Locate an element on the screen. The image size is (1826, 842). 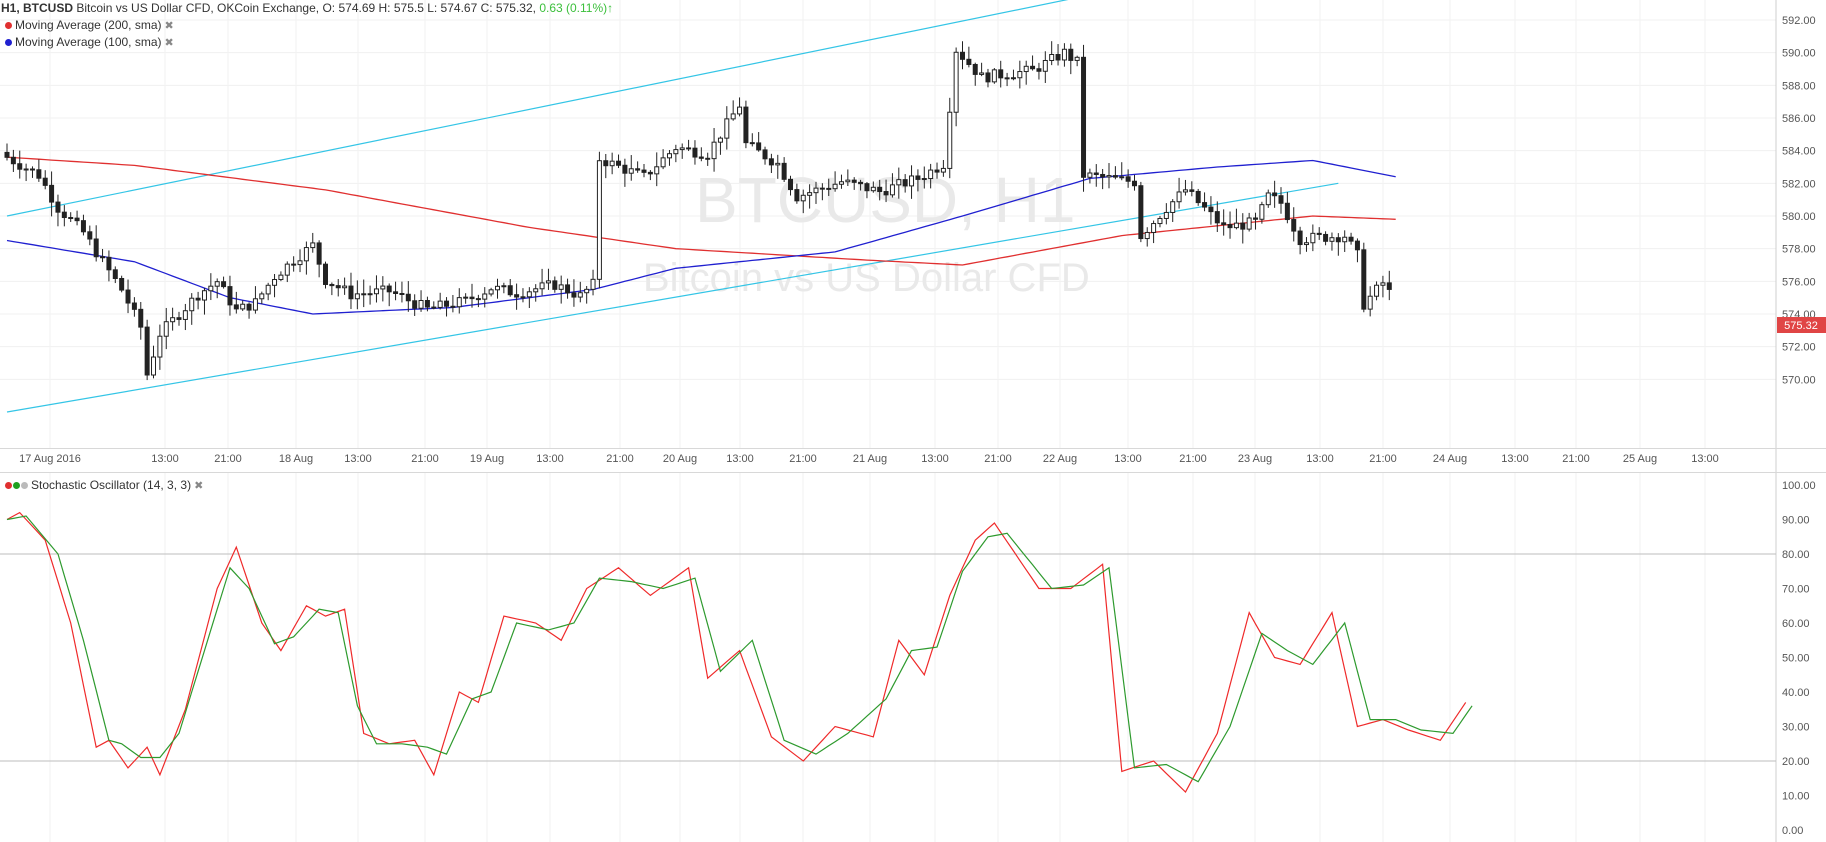
indicator-ma100: Moving Average (100, sma) ✖ is located at coordinates (89, 42).